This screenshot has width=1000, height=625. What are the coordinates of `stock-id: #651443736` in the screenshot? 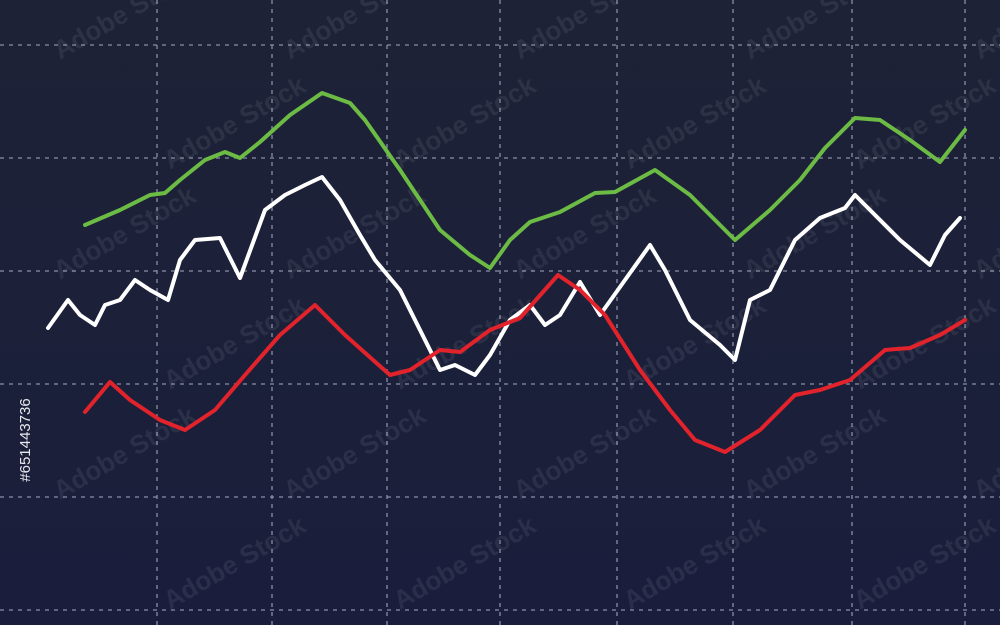 It's located at (25, 439).